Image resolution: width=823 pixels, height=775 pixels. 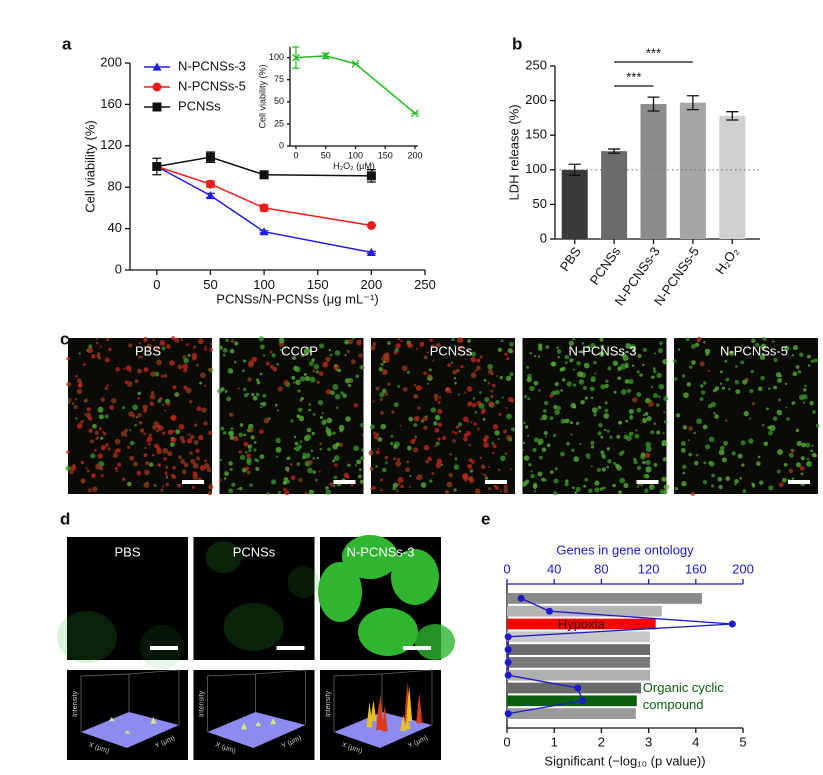 What do you see at coordinates (210, 157) in the screenshot?
I see `marker` at bounding box center [210, 157].